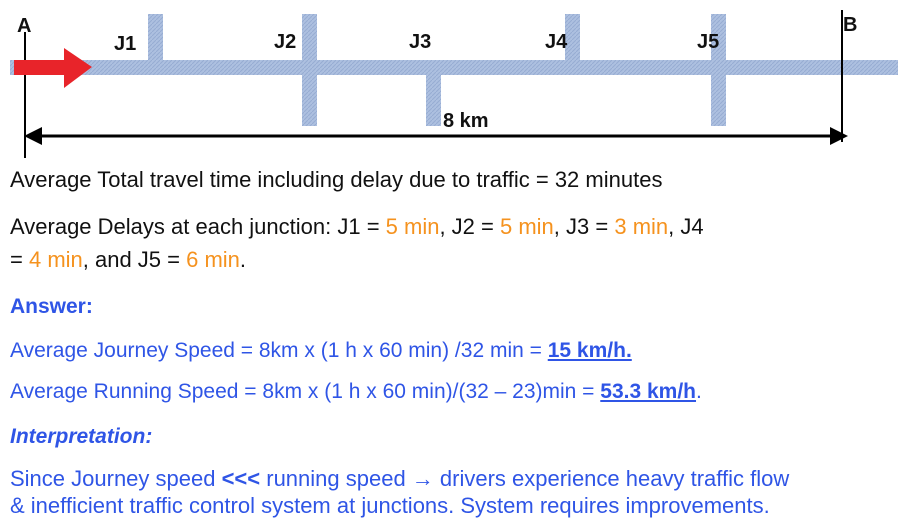  What do you see at coordinates (589, 350) in the screenshot?
I see `journey-speed-result: 15 km/h.` at bounding box center [589, 350].